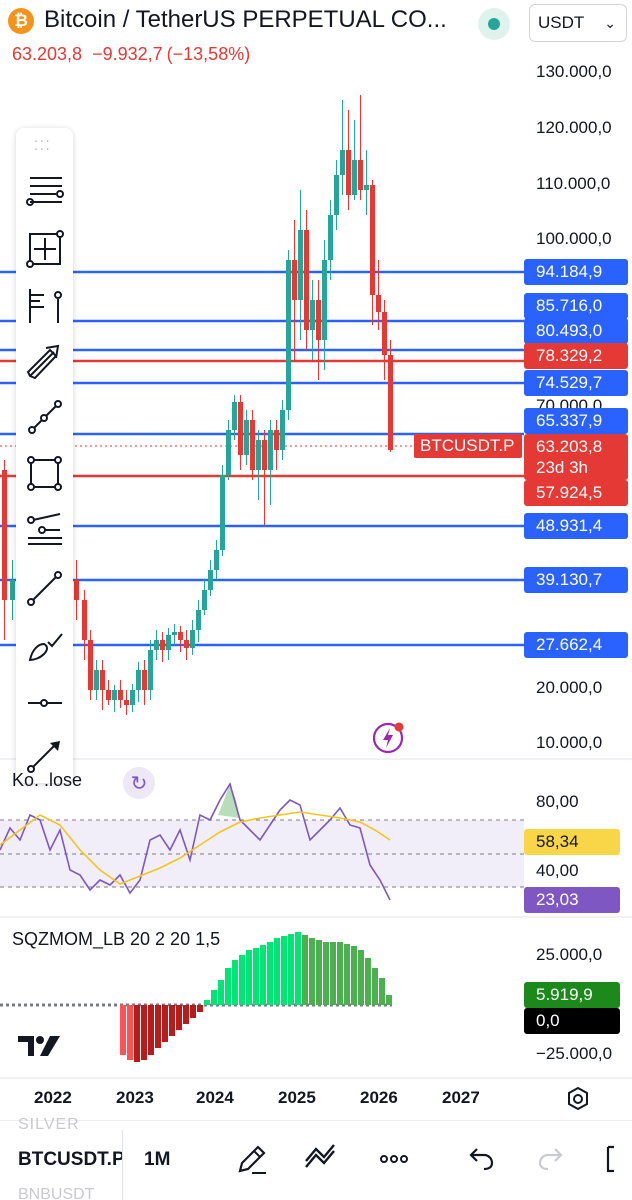 The image size is (632, 1200). I want to click on indicators-icon, so click(320, 1159).